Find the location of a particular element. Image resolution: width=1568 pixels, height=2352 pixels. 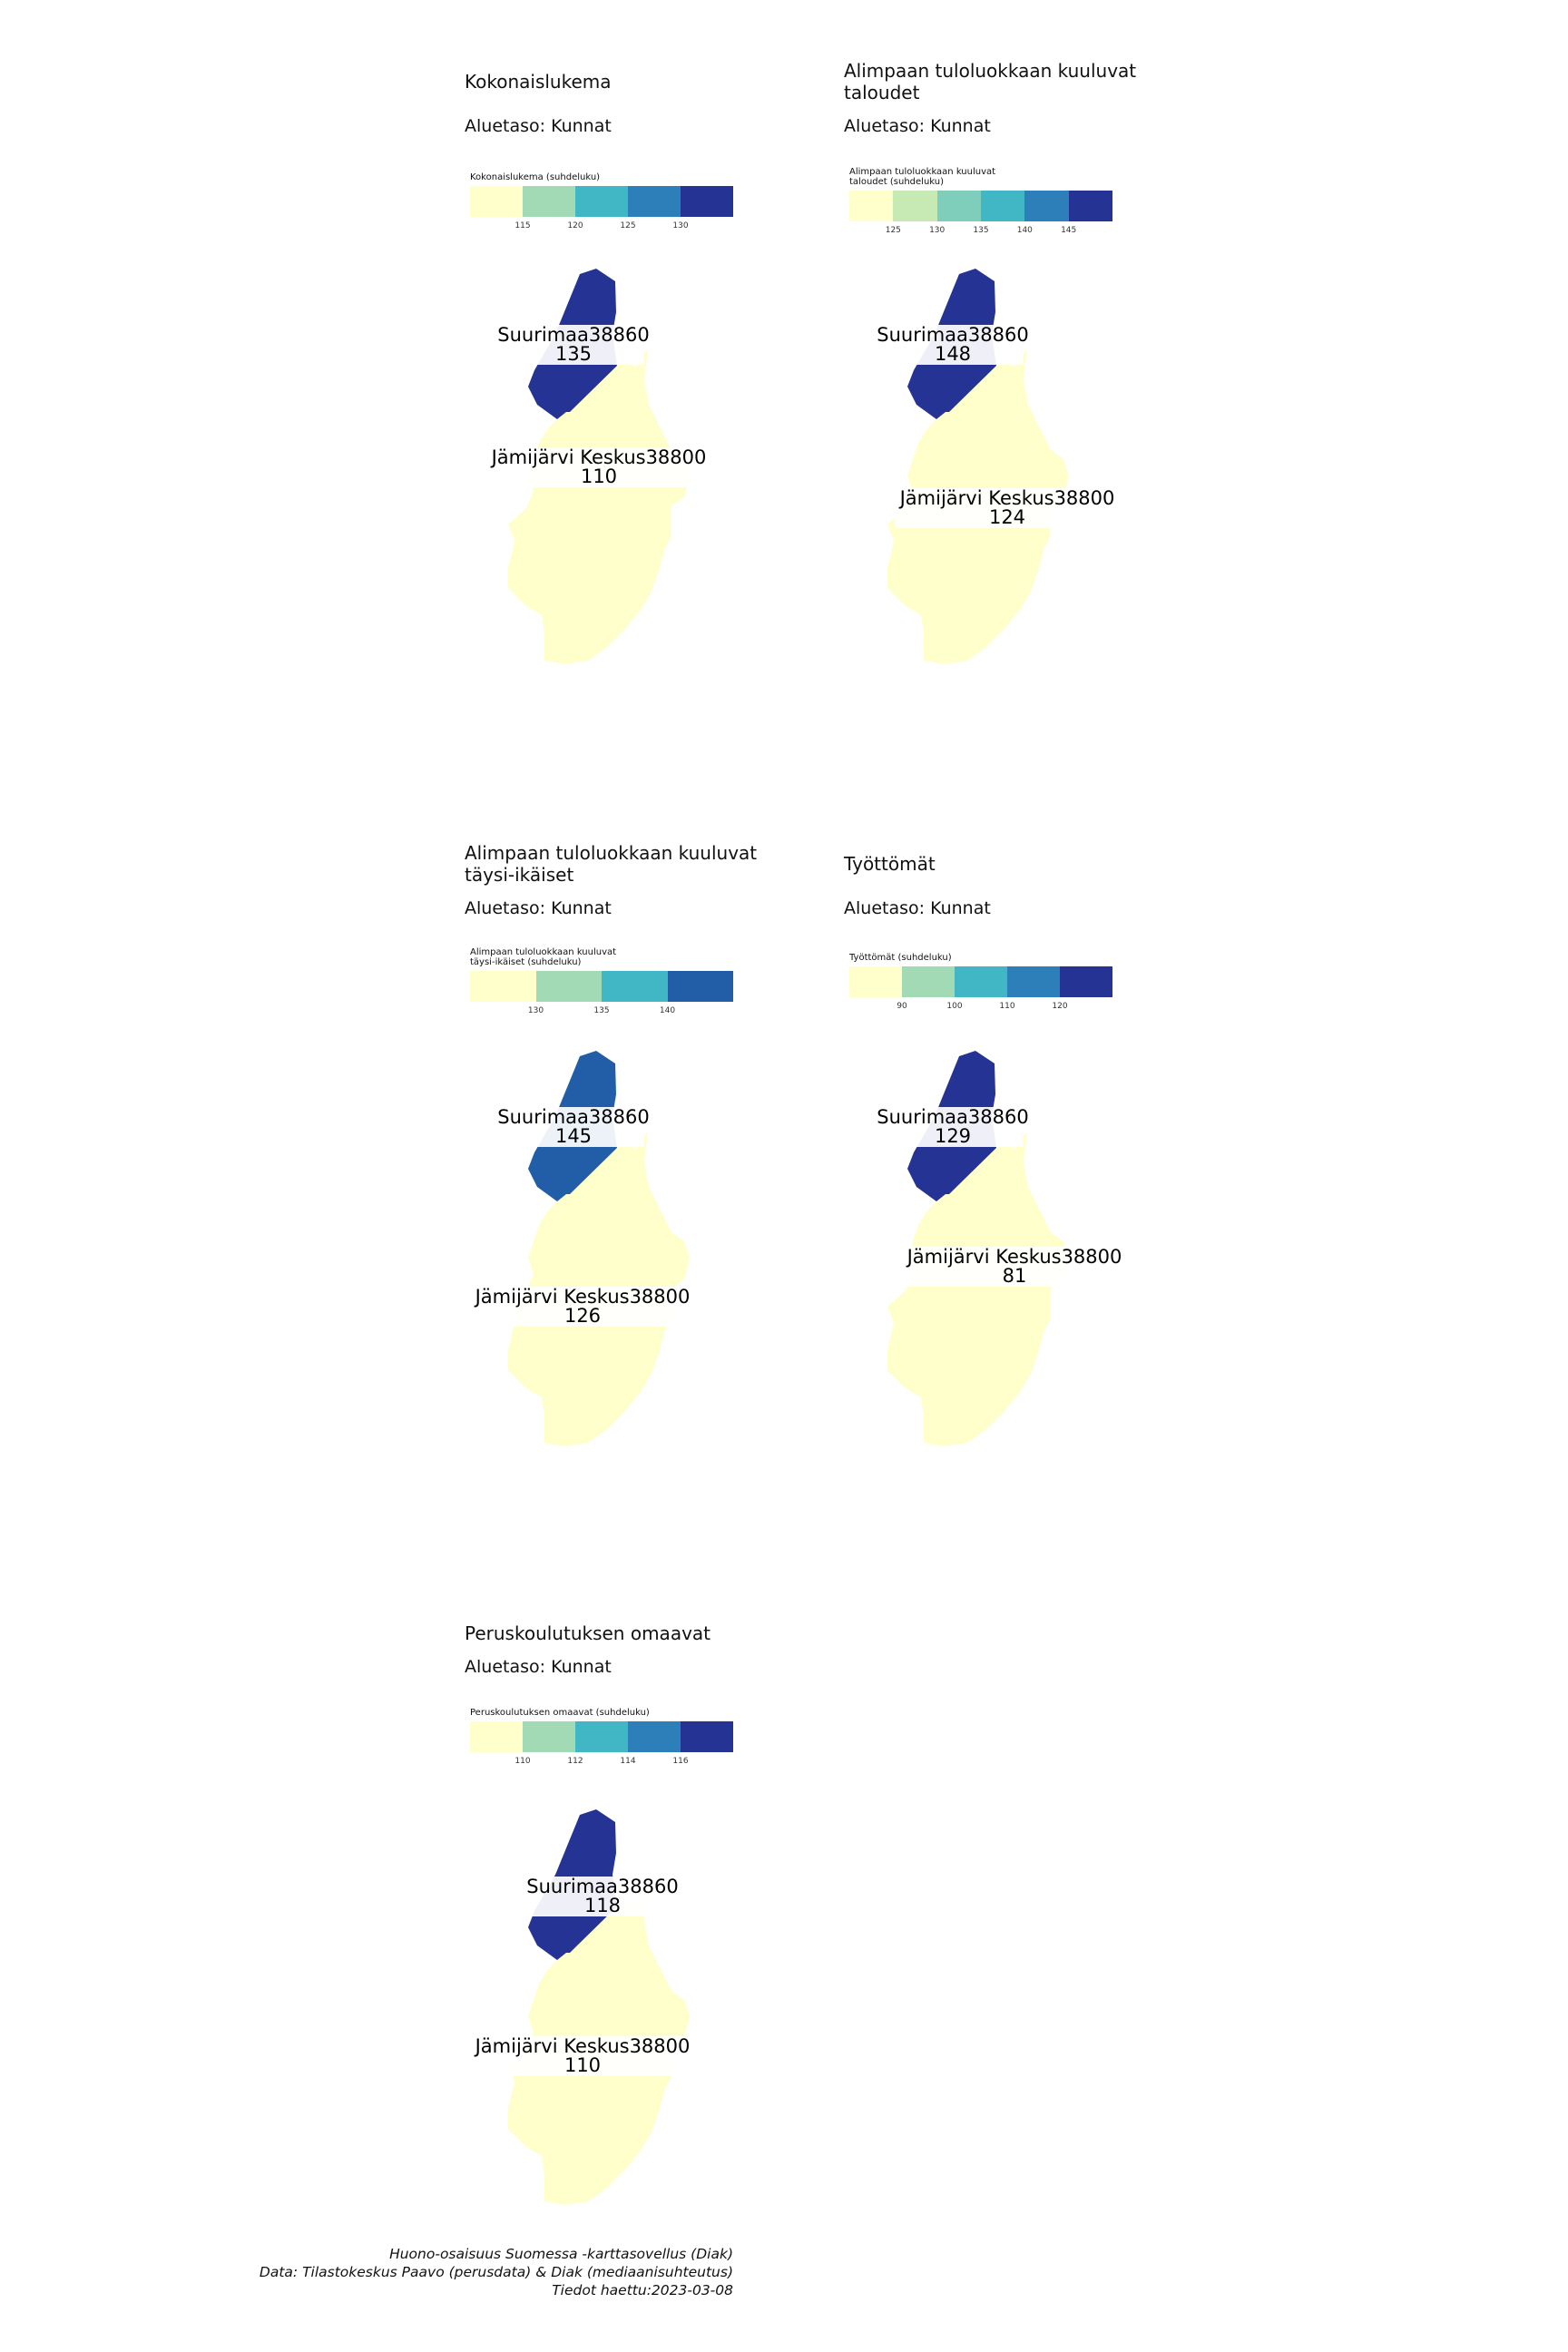

legend-ticks: 125 130 135 140 145 is located at coordinates (980, 232).